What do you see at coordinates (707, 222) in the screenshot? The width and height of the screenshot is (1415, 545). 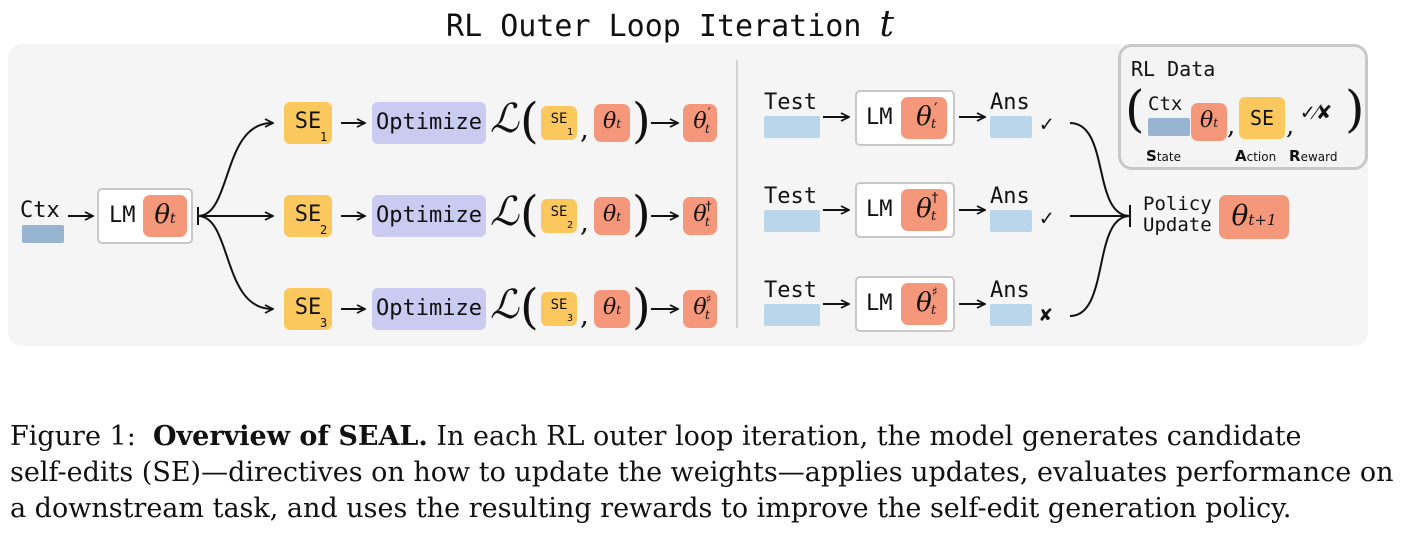 I see `theta-result-sub-2: t` at bounding box center [707, 222].